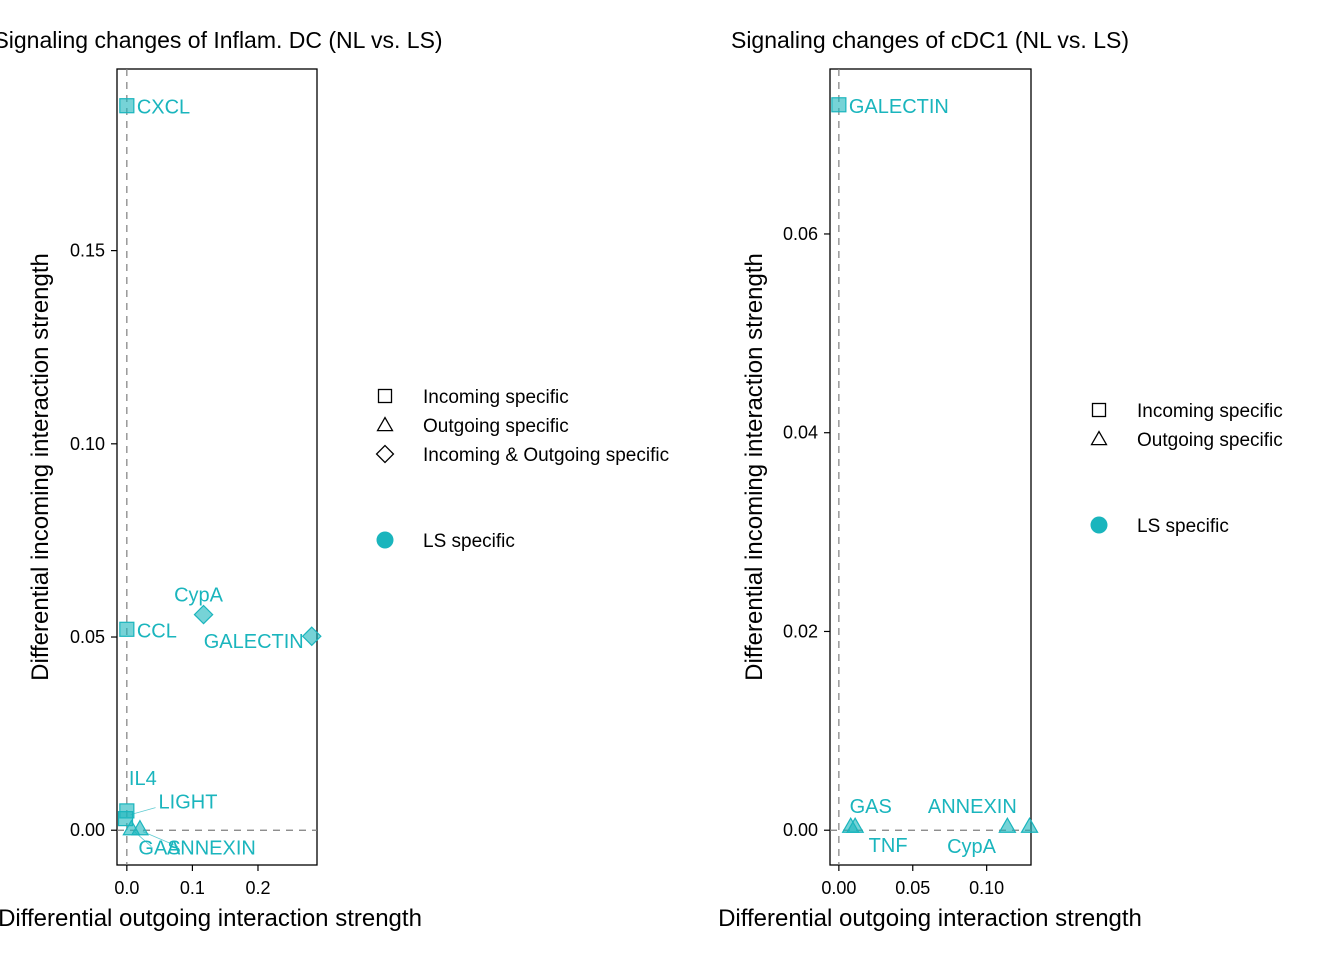  I want to click on x-tick-label: 0.00, so click(838, 888).